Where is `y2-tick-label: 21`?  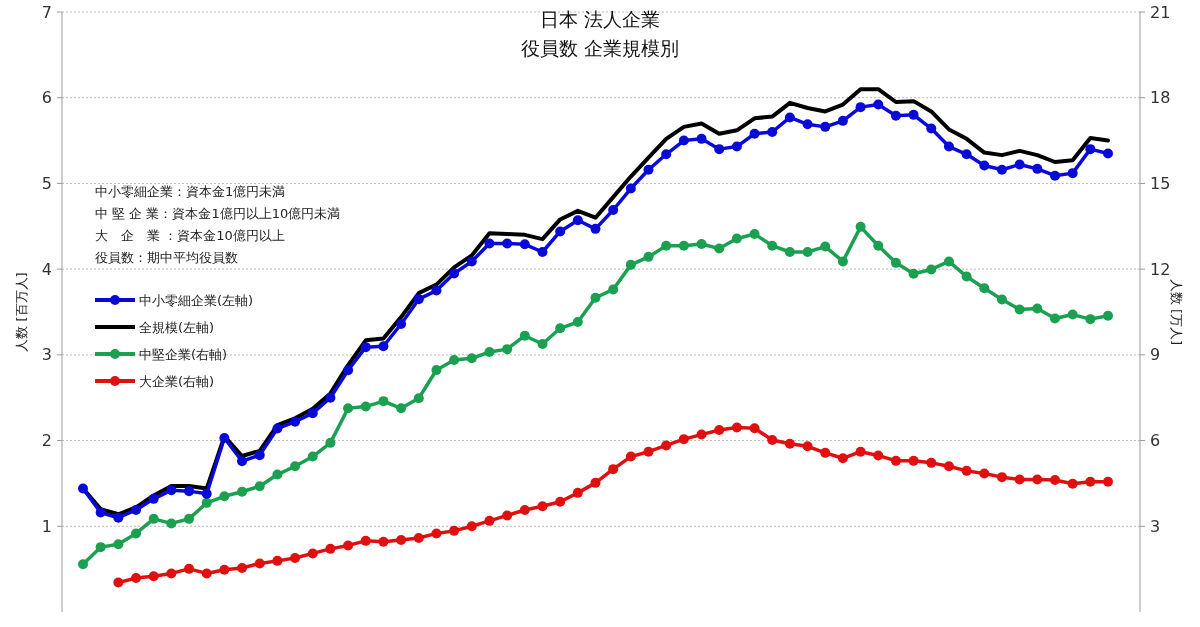
y2-tick-label: 21 is located at coordinates (1160, 12).